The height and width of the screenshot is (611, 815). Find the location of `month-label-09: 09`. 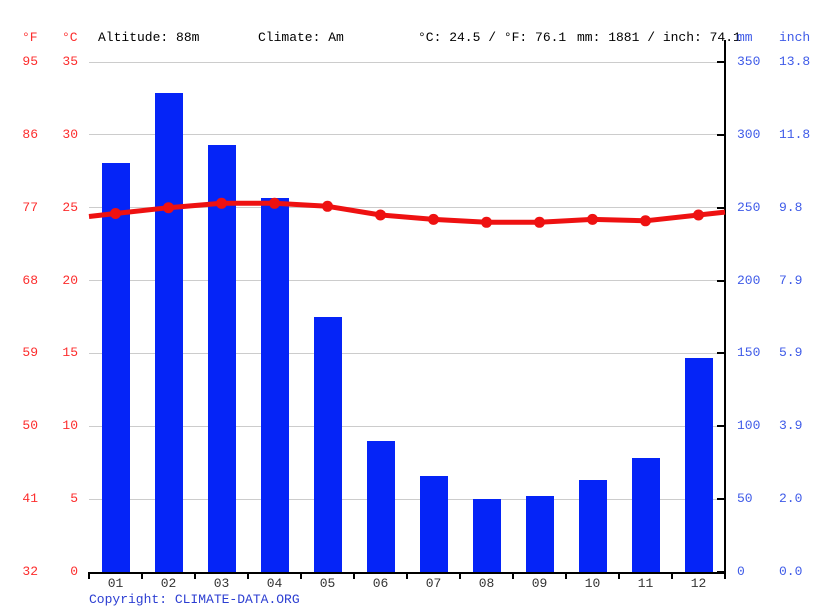

month-label-09: 09 is located at coordinates (539, 583).